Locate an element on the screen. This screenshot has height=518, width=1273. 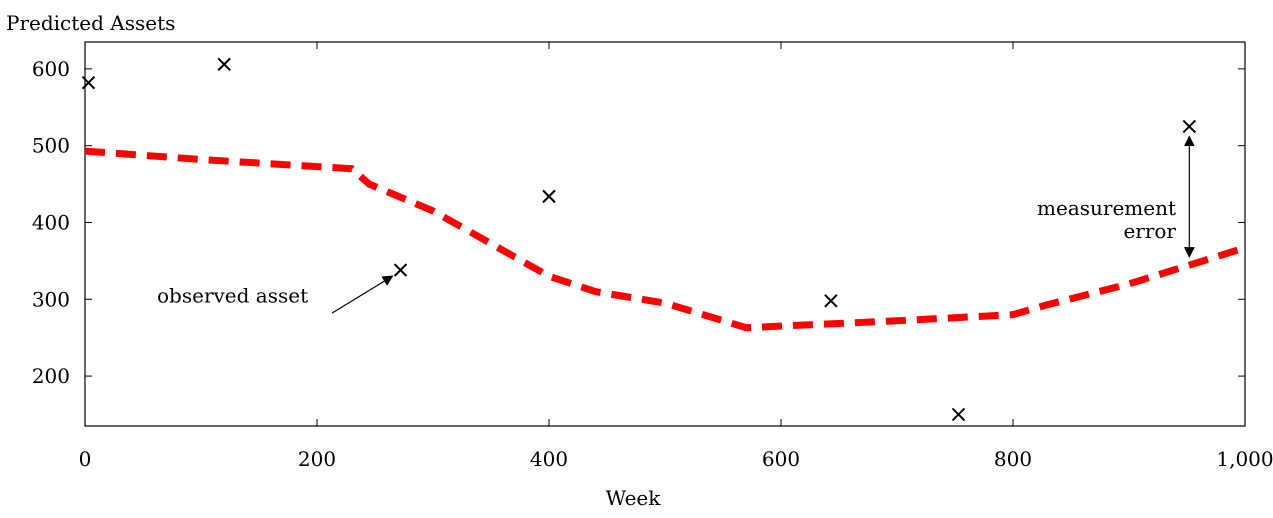
y-tick-label: 500 is located at coordinates (51, 146).